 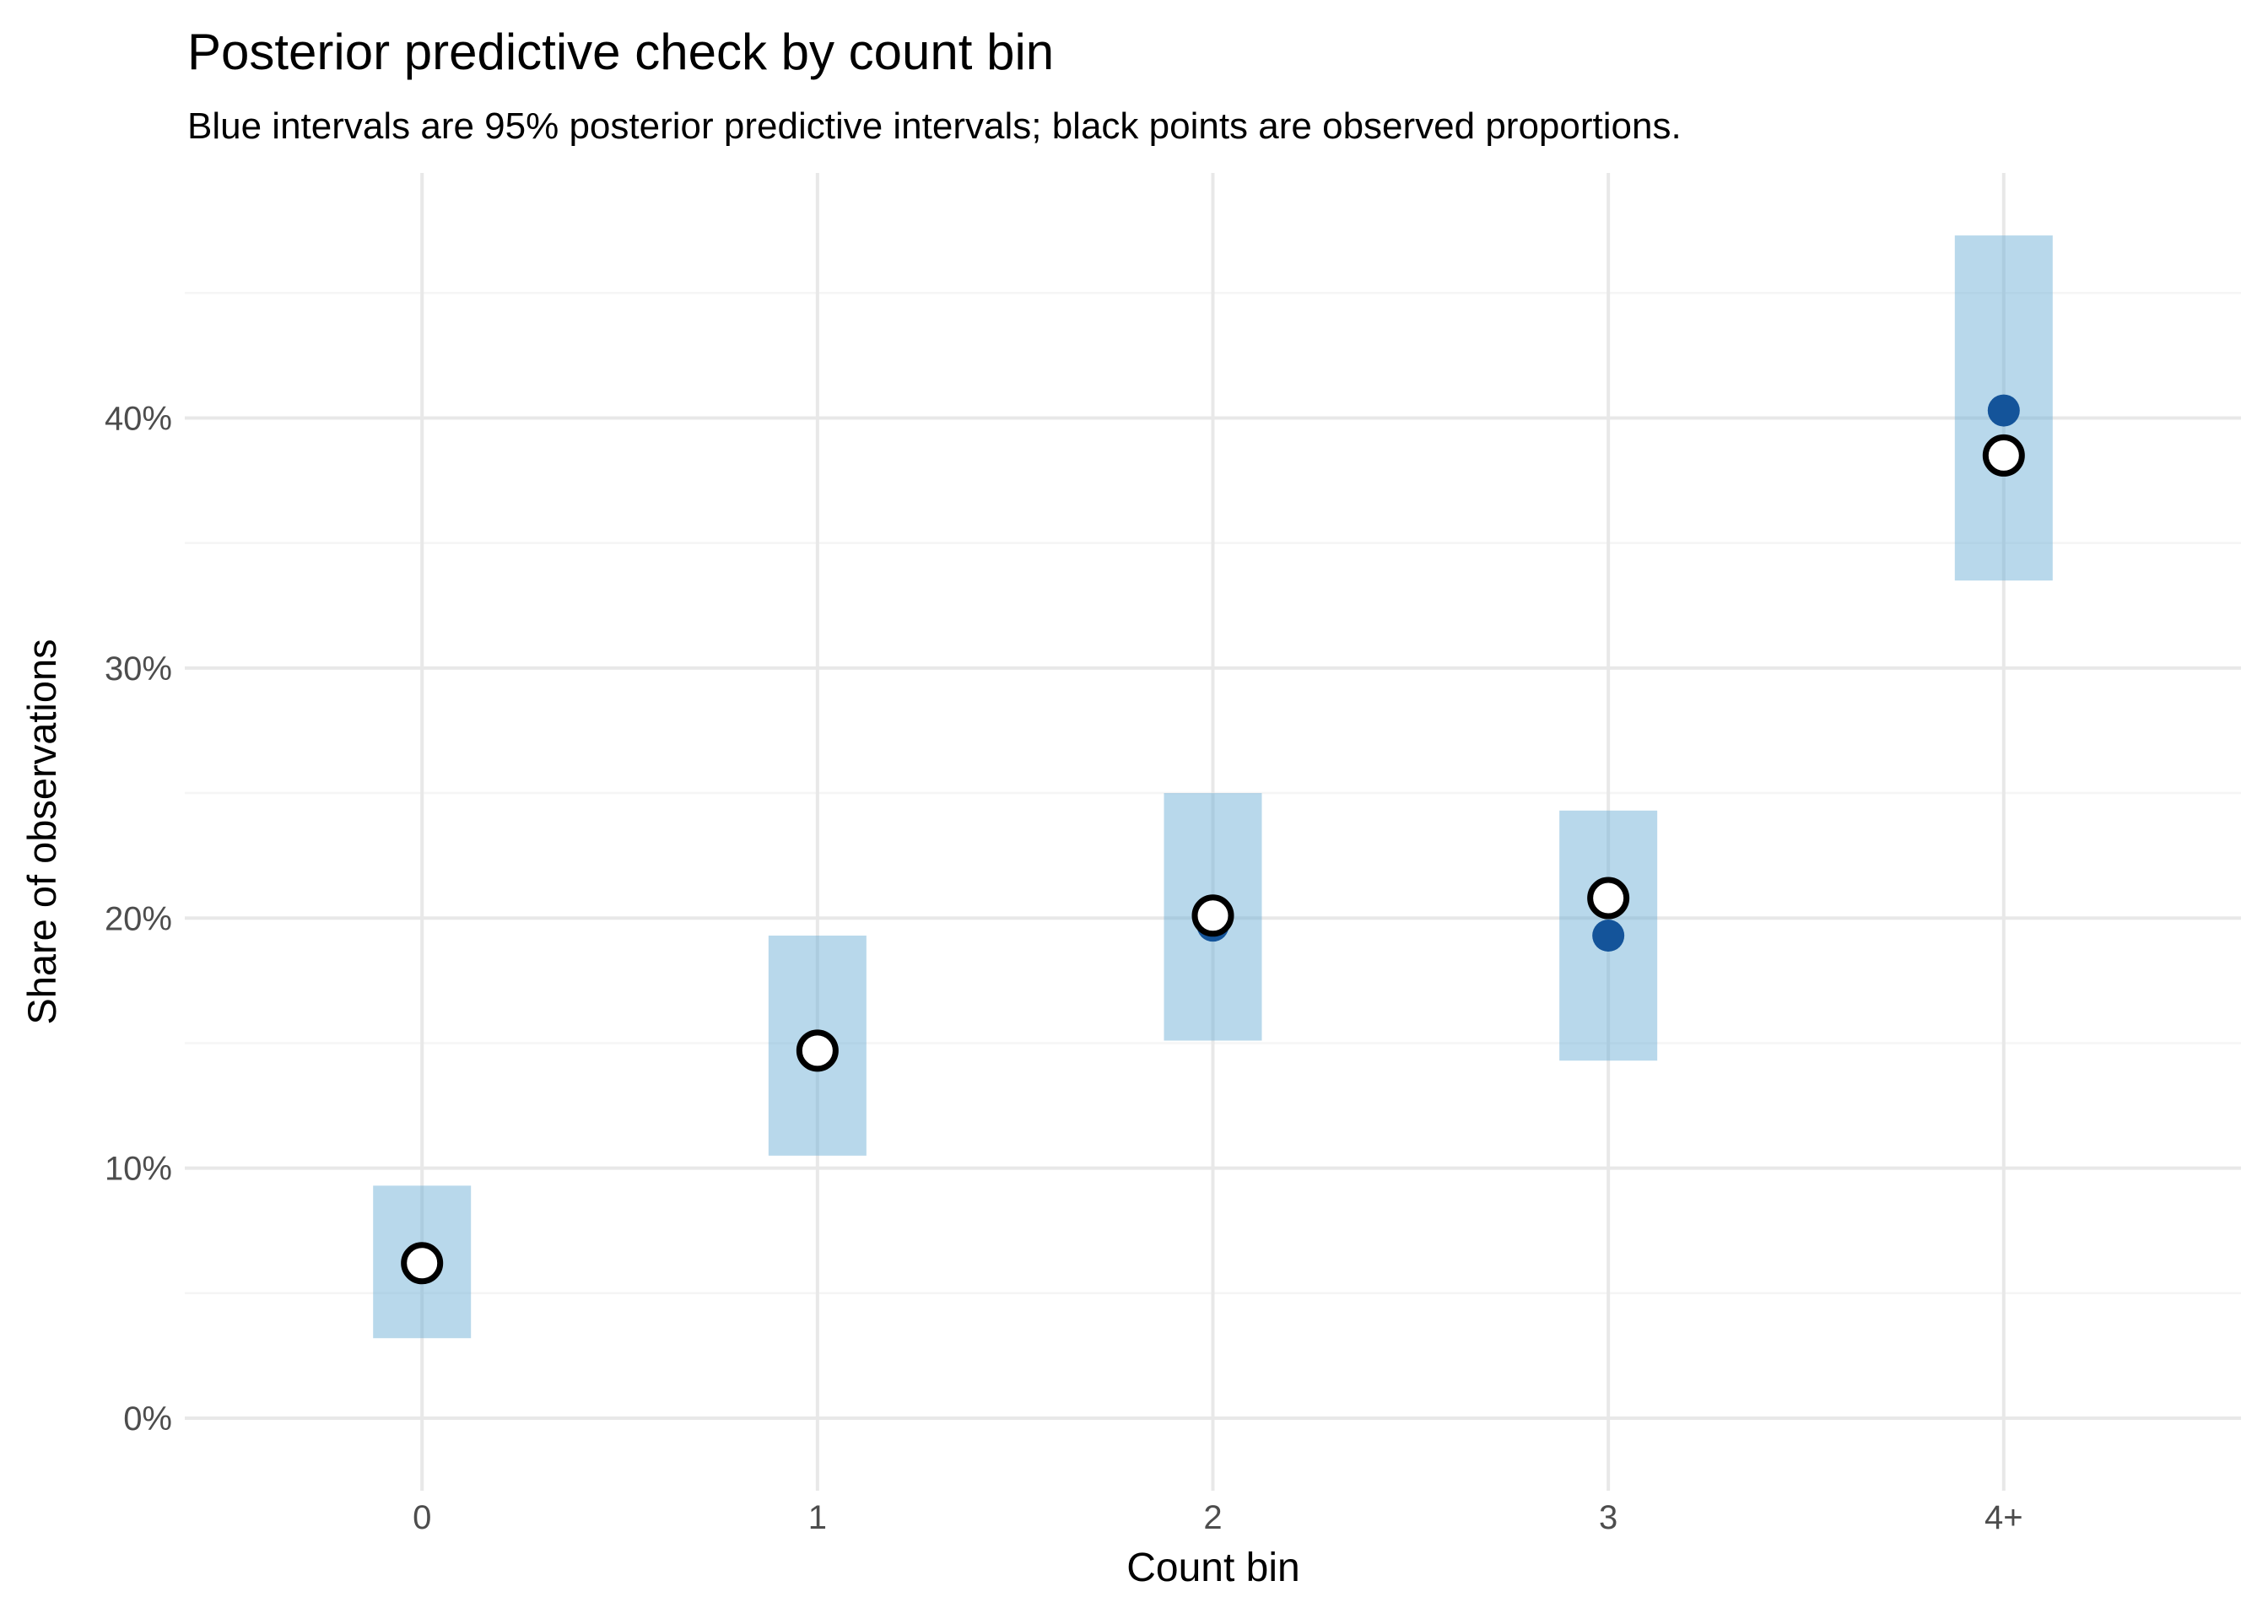 I want to click on x-axis-title: Count bin, so click(x=1212, y=1568).